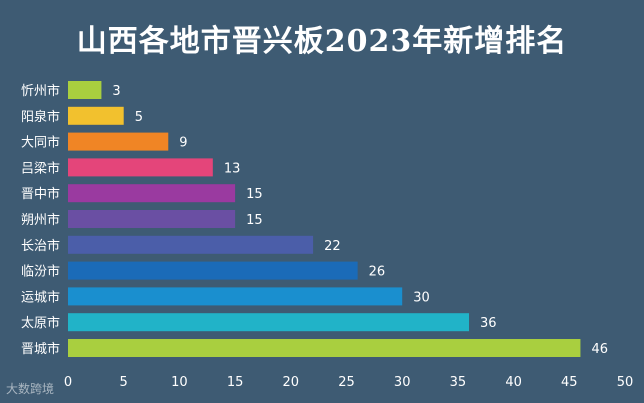 The image size is (644, 403). What do you see at coordinates (68, 382) in the screenshot?
I see `x-tick-label-1: 0` at bounding box center [68, 382].